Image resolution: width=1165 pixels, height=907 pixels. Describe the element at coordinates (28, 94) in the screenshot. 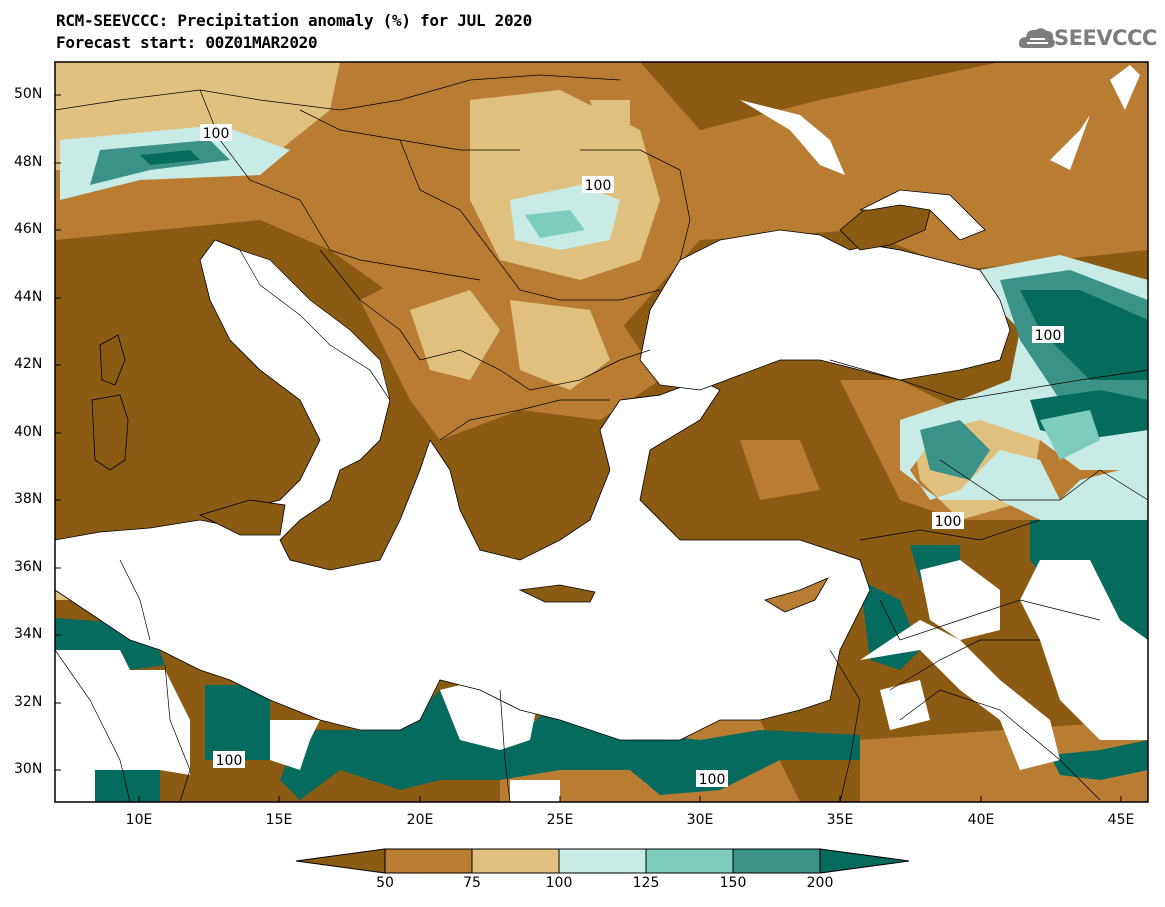

I see `lat-label: 50N` at that location.